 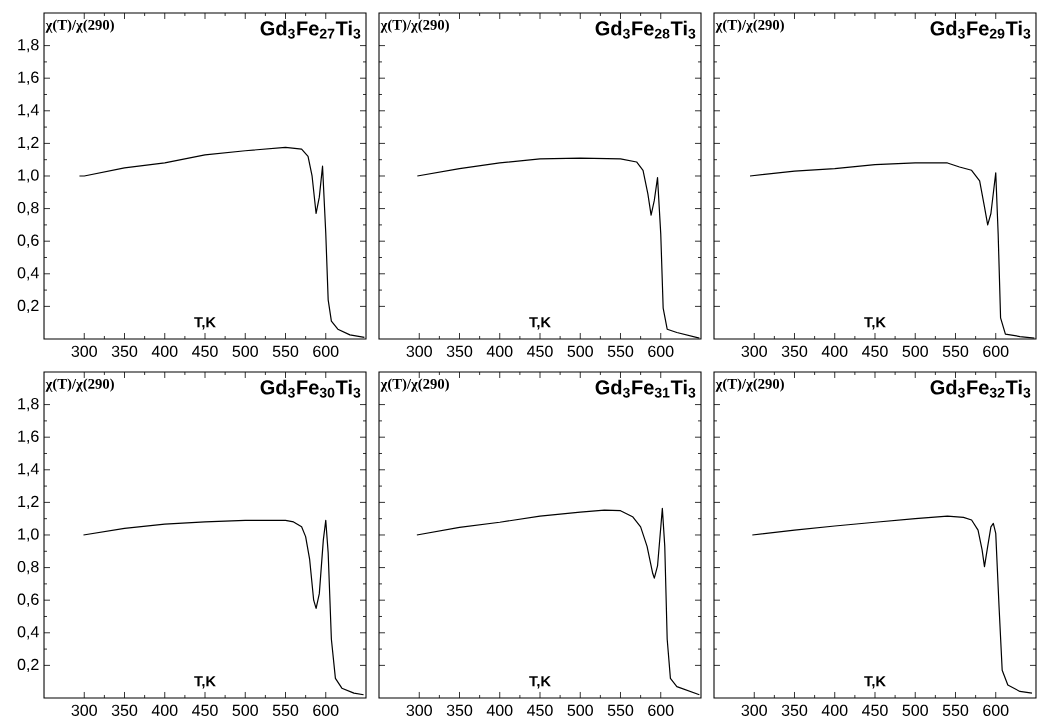 What do you see at coordinates (980, 388) in the screenshot?
I see `chart-title: Gd$_{3}$Fe$_{32}$Ti$_{3}$` at bounding box center [980, 388].